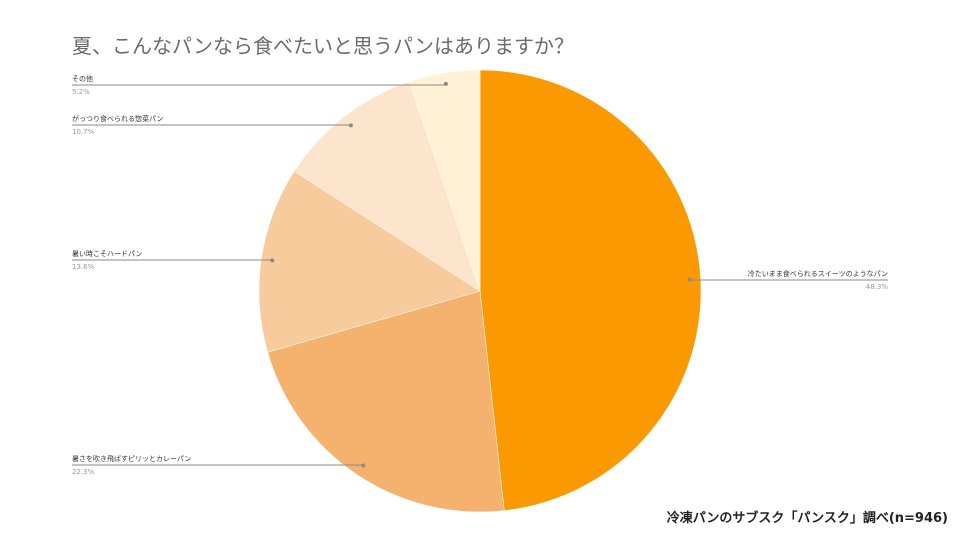 This screenshot has height=540, width=960. Describe the element at coordinates (131, 458) in the screenshot. I see `slice-label-1: 暑さを吹き飛ばすピリッとカレーパン` at that location.